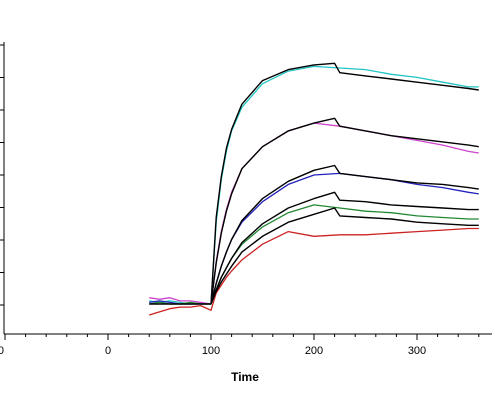 Image resolution: width=495 pixels, height=400 pixels. Describe the element at coordinates (417, 351) in the screenshot. I see `x-tick-label: 300` at that location.